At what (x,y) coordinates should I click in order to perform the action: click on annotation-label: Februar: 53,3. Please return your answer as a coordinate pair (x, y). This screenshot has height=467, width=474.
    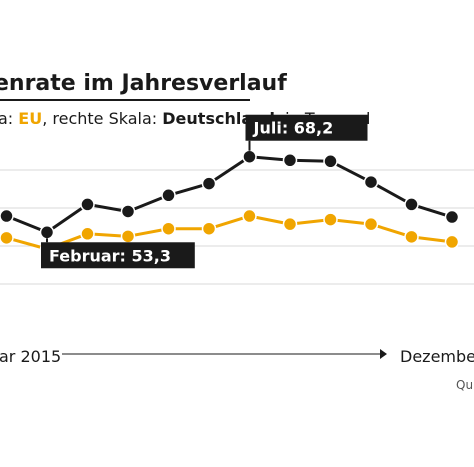
    Looking at the image, I should click on (110, 255).